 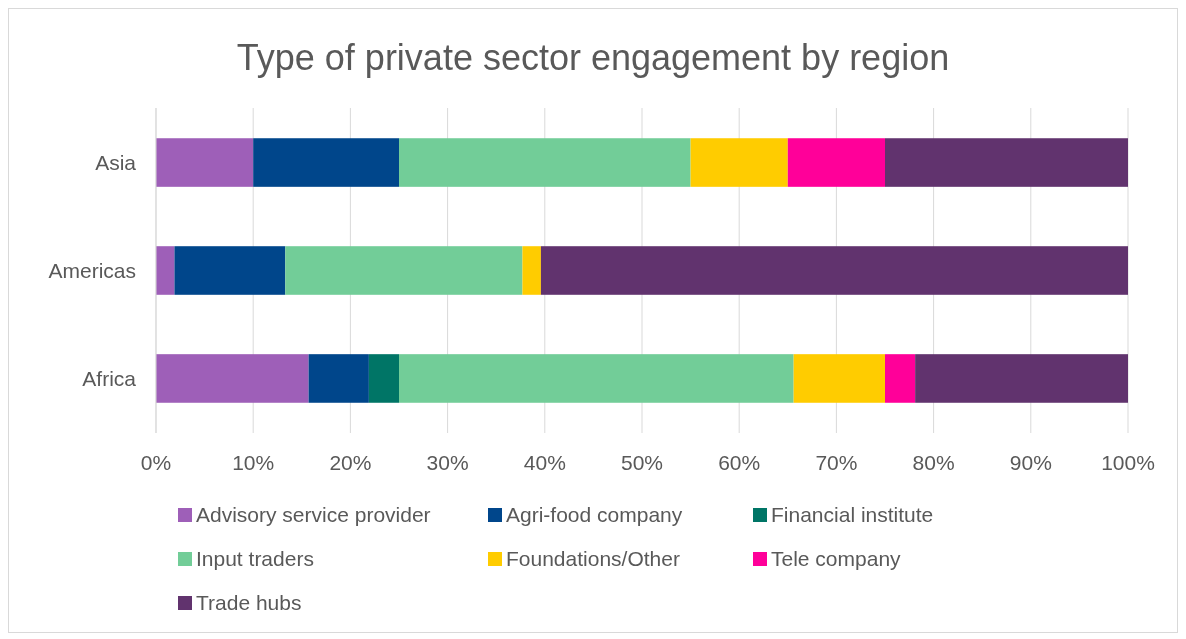 What do you see at coordinates (544, 462) in the screenshot?
I see `x-tick-label: 40%` at bounding box center [544, 462].